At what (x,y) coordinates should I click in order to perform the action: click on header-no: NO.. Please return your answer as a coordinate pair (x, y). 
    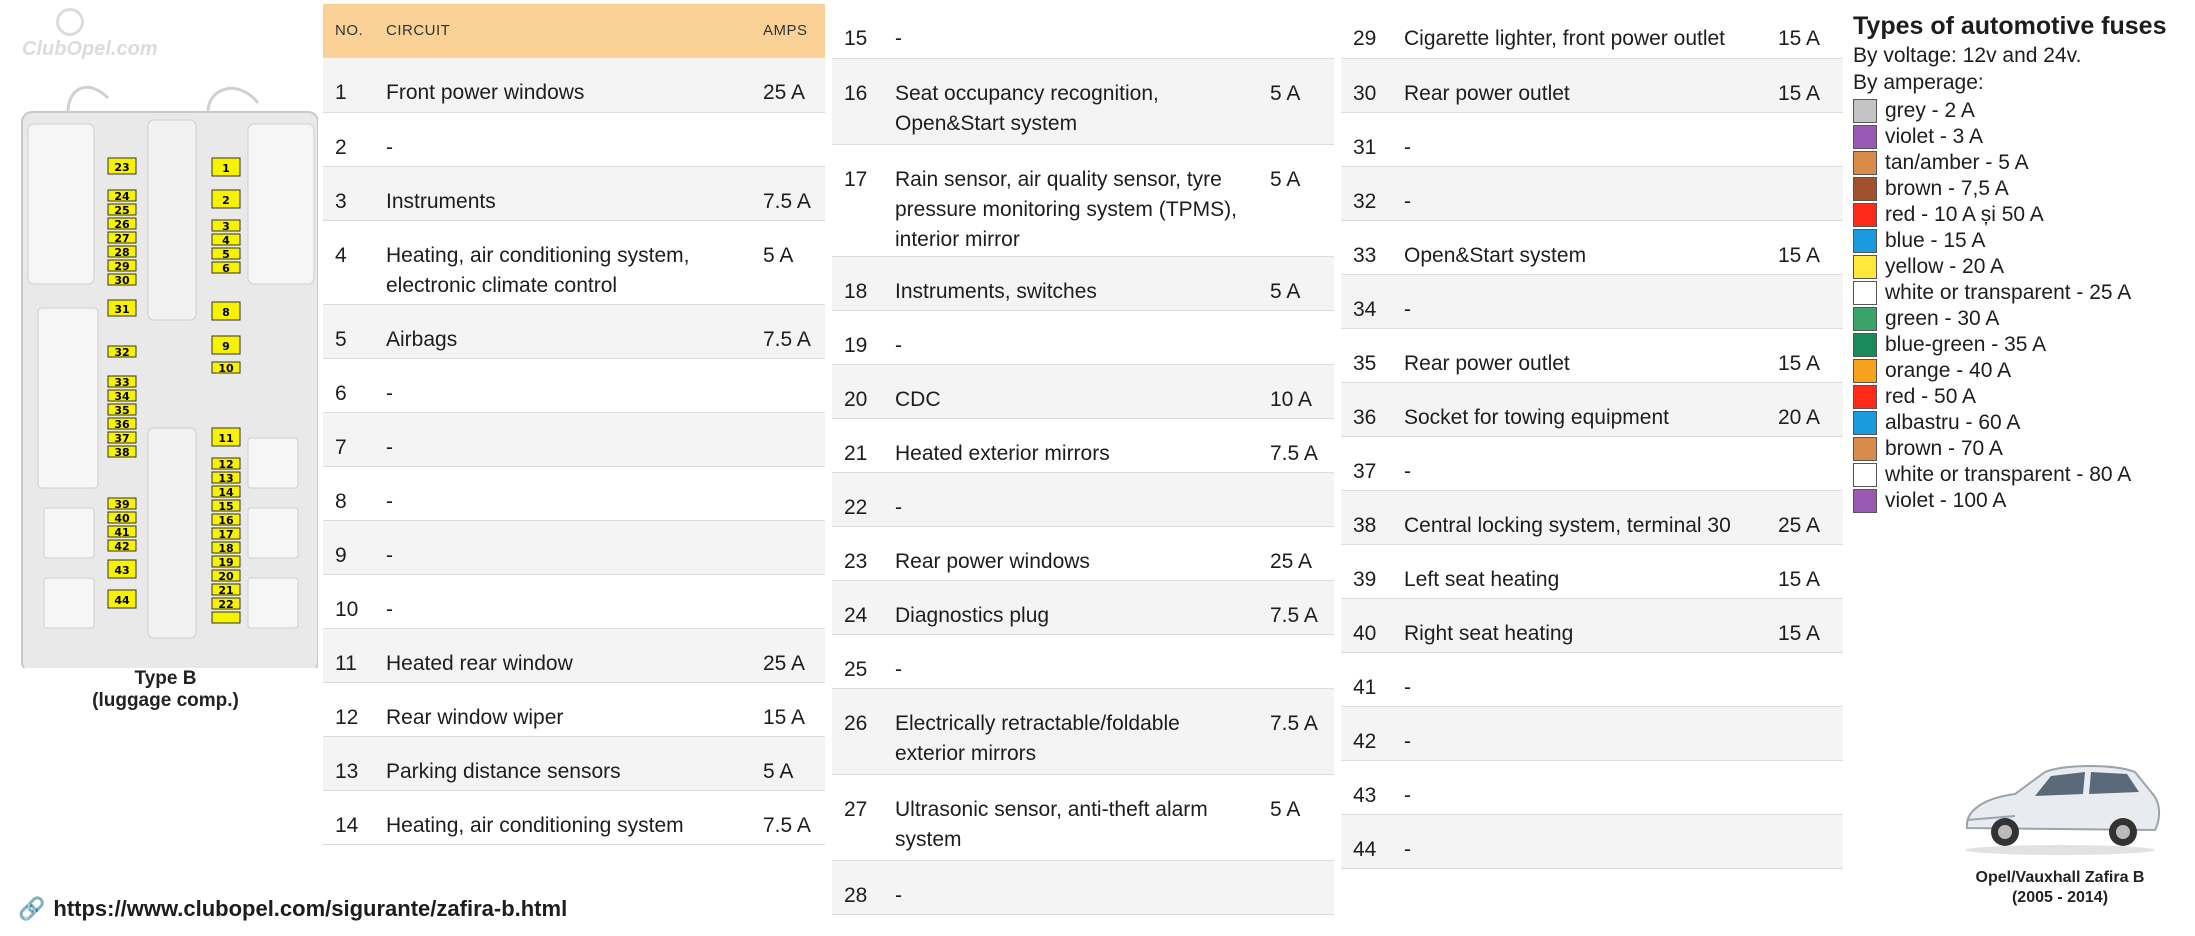
    Looking at the image, I should click on (349, 30).